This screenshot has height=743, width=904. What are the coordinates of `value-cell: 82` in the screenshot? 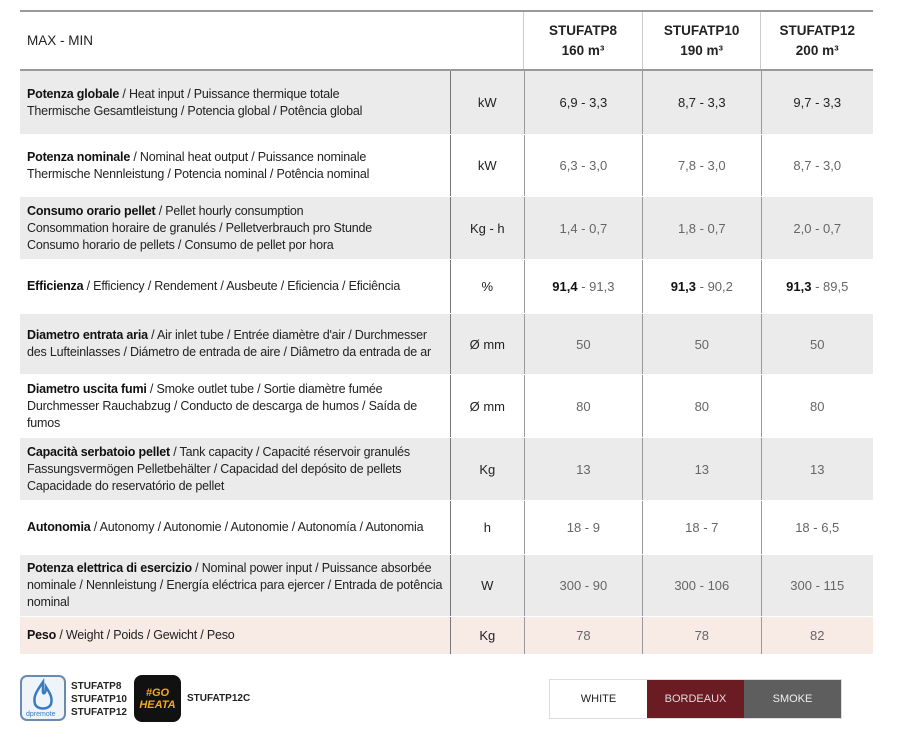 It's located at (816, 635).